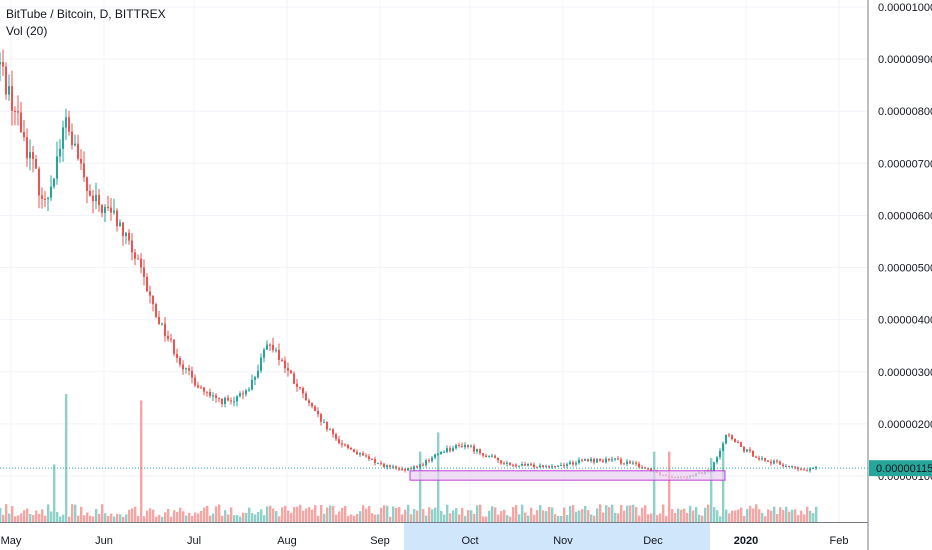  Describe the element at coordinates (425, 541) in the screenshot. I see `x-axis: May Jun Jul Aug Sep Oct Nov Dec 2020 Feb` at that location.